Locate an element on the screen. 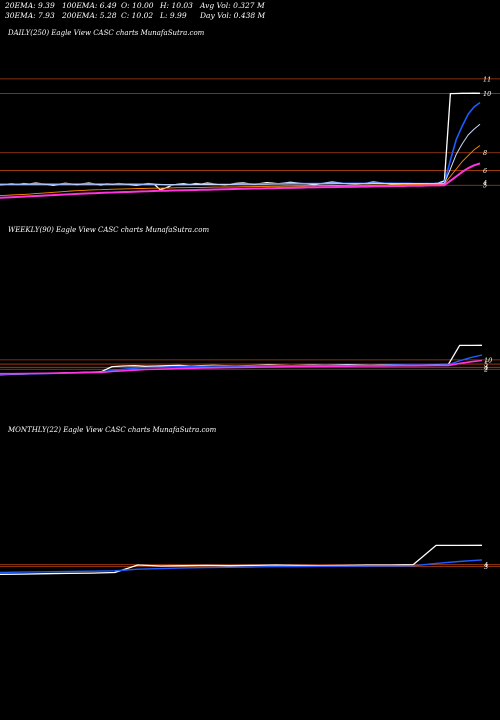 This screenshot has width=500, height=720. open-stat: O: 10.00 is located at coordinates (137, 5).